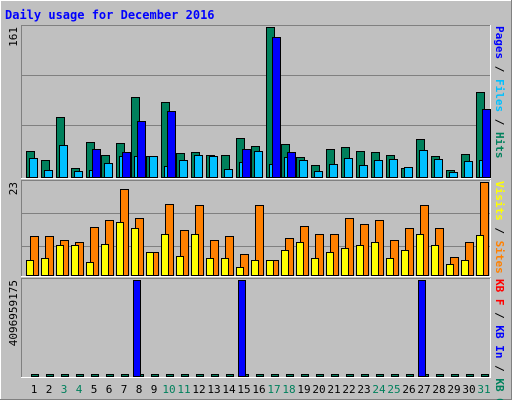 This screenshot has width=512, height=404. Describe the element at coordinates (110, 15) in the screenshot. I see `chart-title: Daily usage for December 2016` at that location.